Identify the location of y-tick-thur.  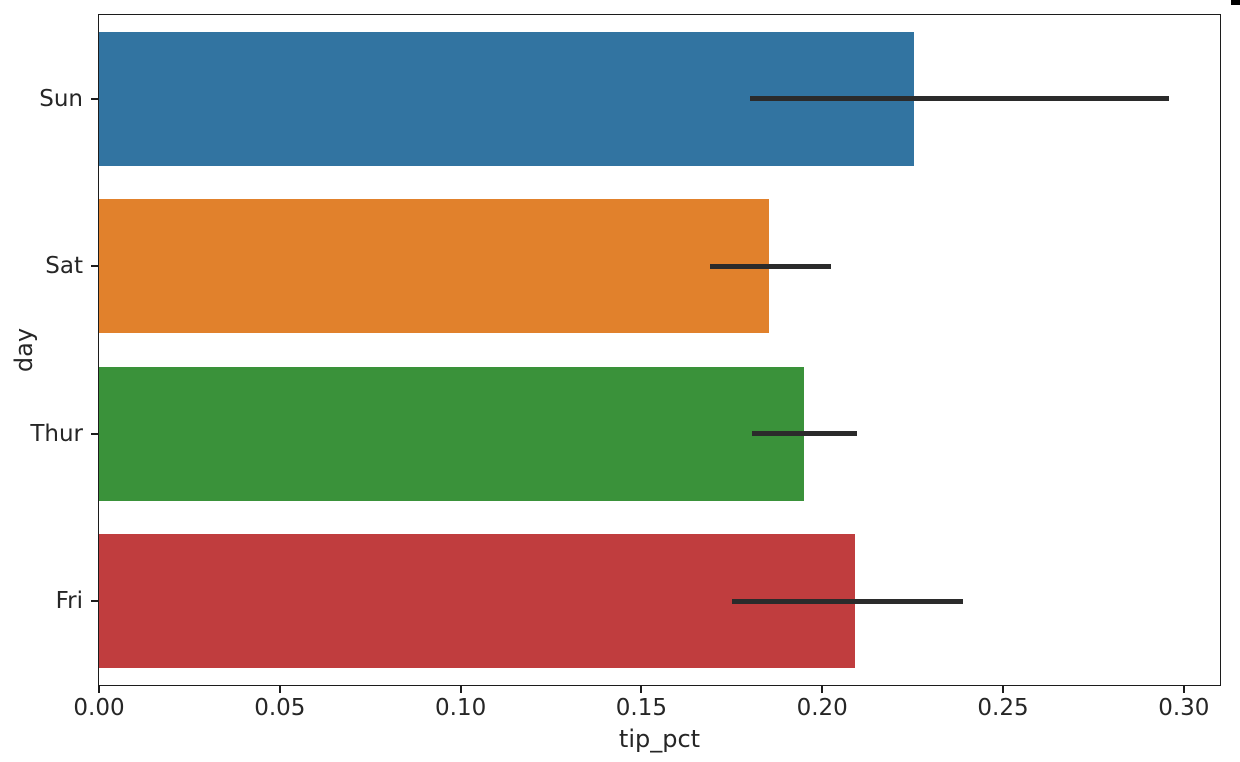
(95, 433).